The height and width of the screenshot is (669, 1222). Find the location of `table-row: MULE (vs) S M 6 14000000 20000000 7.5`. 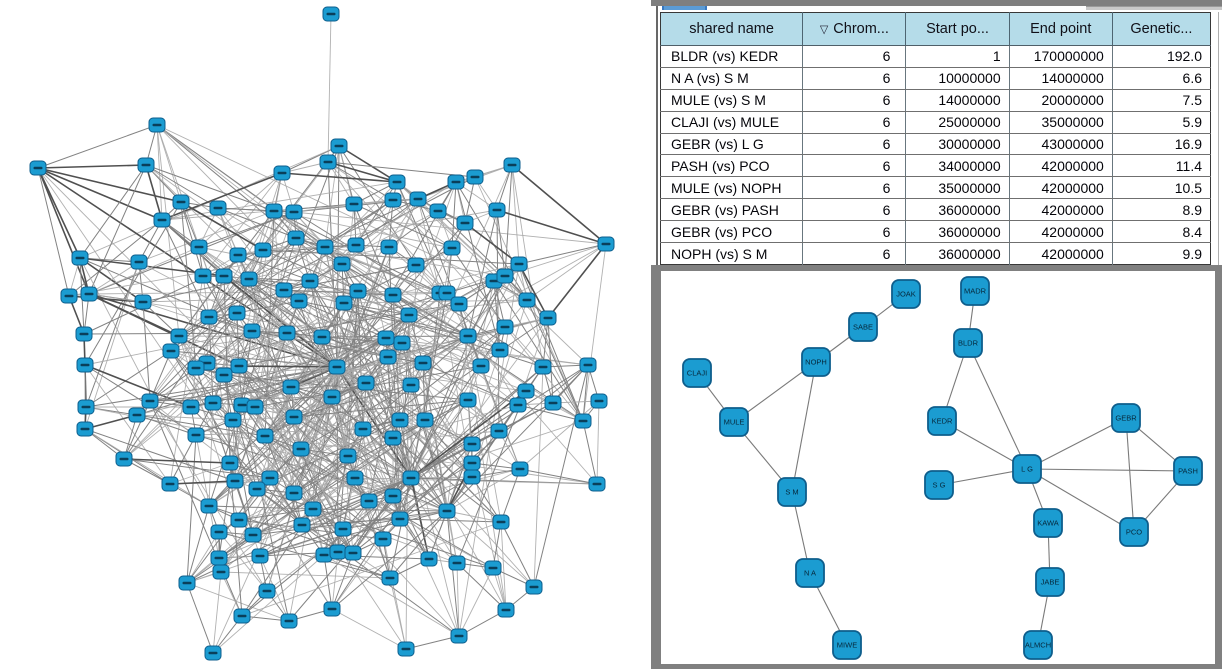

table-row: MULE (vs) S M 6 14000000 20000000 7.5 is located at coordinates (935, 100).